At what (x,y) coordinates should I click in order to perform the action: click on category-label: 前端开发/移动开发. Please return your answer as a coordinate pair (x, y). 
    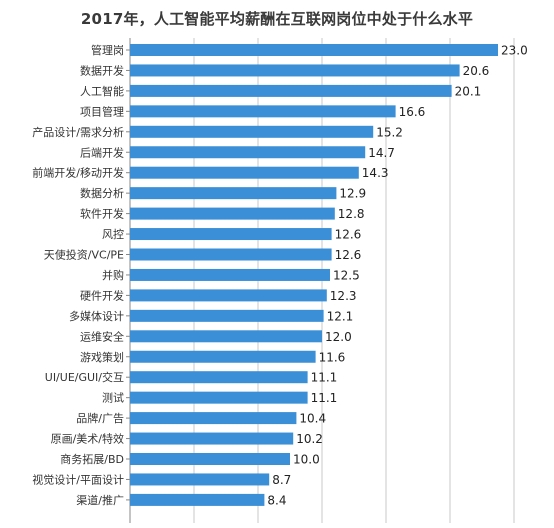
    Looking at the image, I should click on (78, 173).